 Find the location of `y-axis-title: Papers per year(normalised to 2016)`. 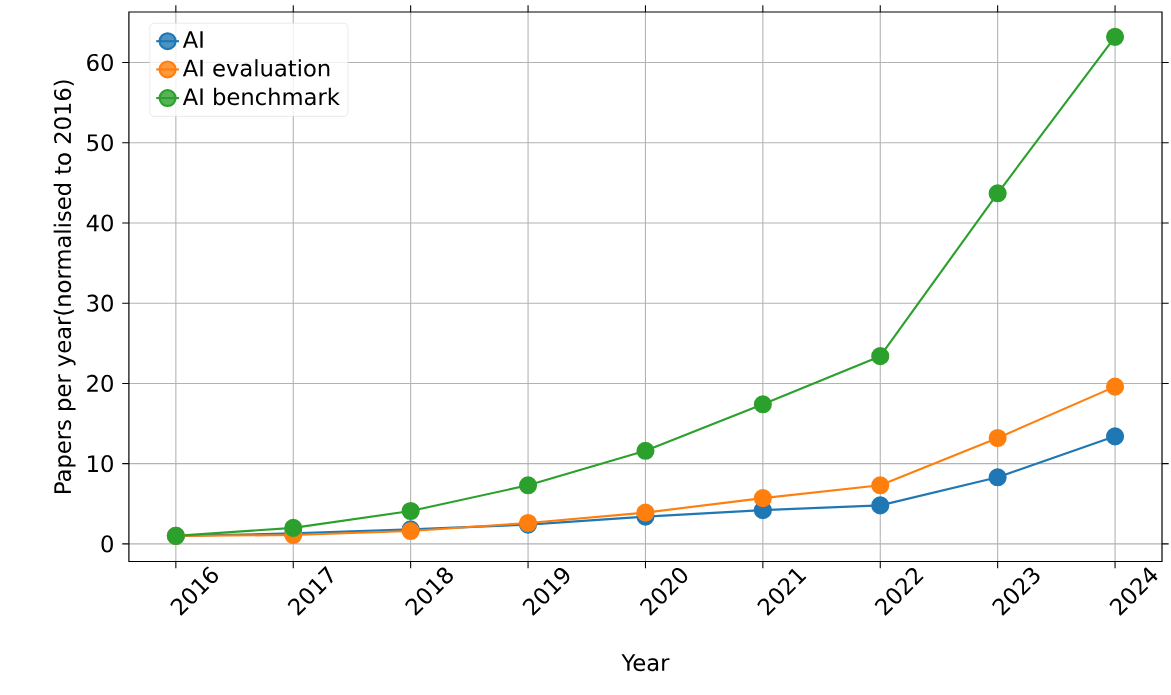

y-axis-title: Papers per year(normalised to 2016) is located at coordinates (64, 286).